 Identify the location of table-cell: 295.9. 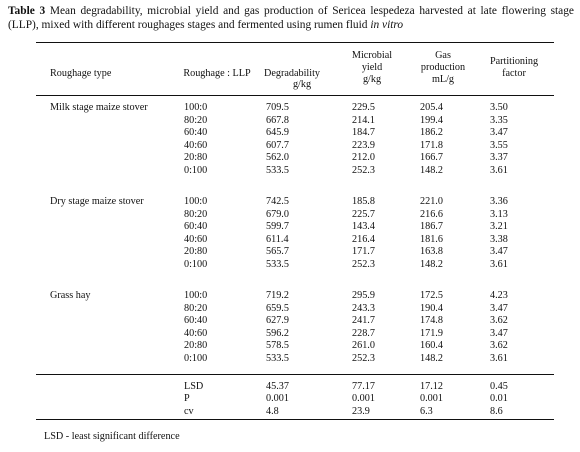
(363, 295).